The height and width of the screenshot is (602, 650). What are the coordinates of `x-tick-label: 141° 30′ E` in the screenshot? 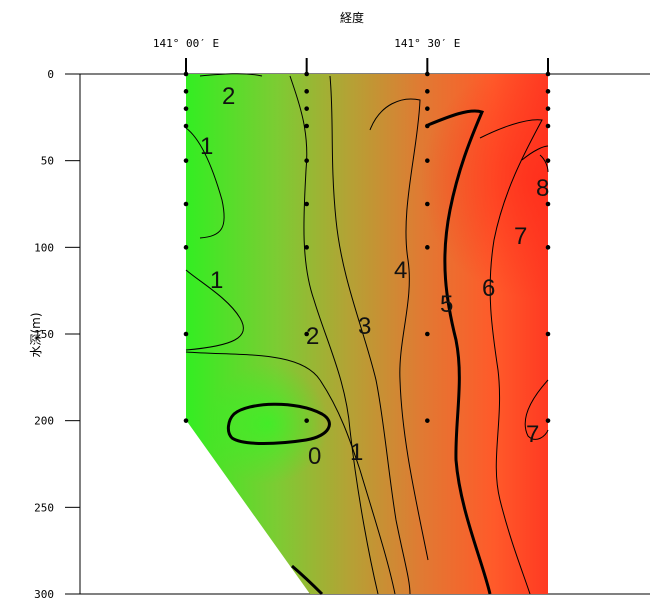 It's located at (427, 43).